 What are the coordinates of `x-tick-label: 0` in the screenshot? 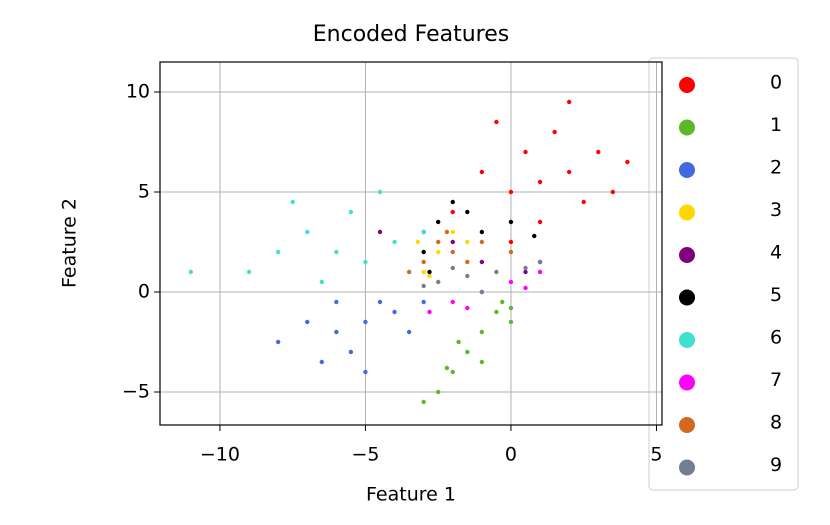 It's located at (511, 455).